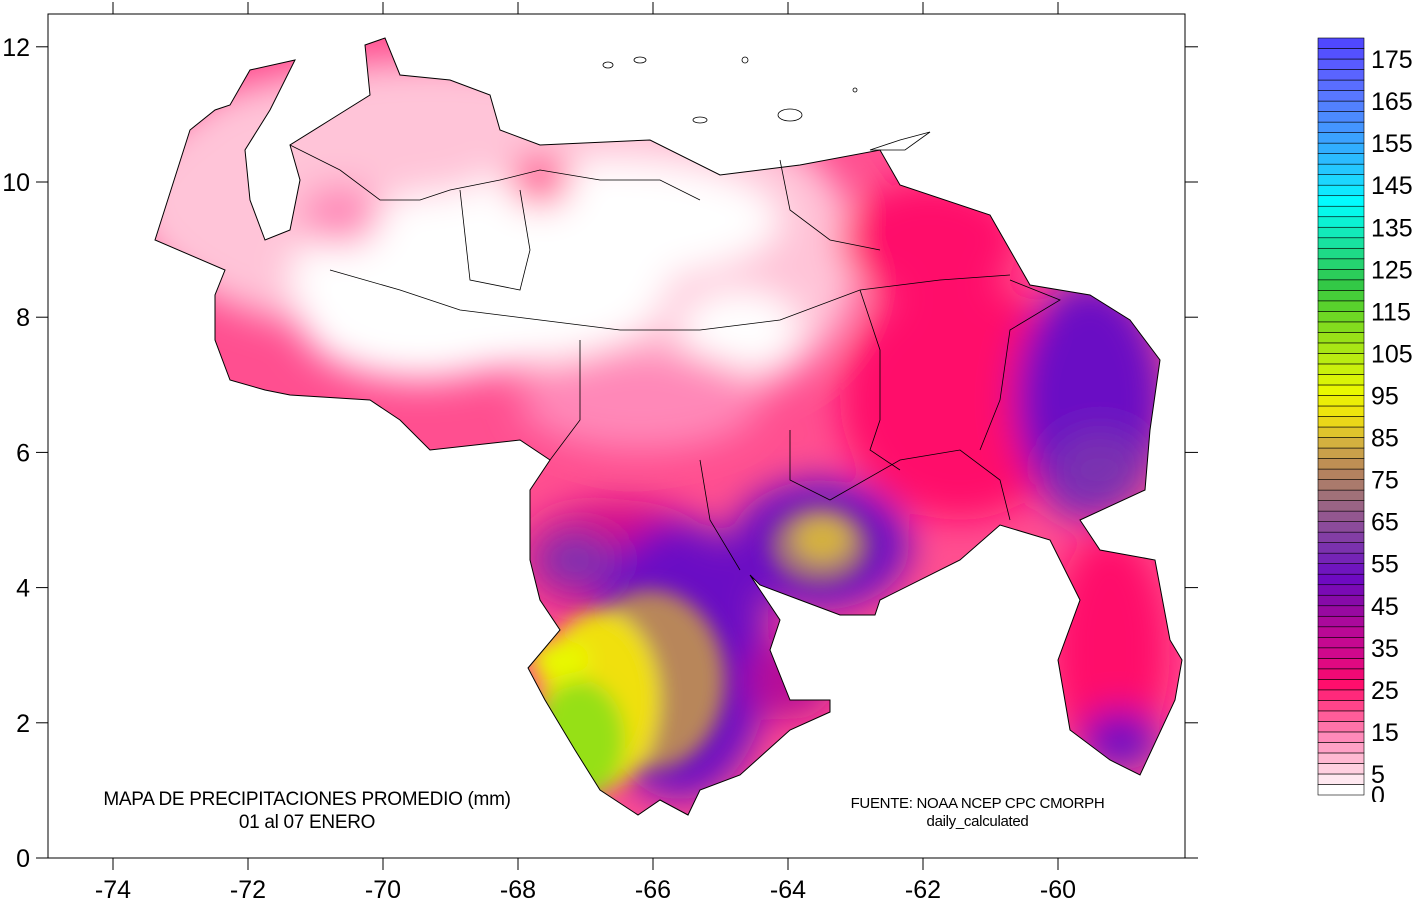  What do you see at coordinates (1385, 607) in the screenshot?
I see `legend-label: 45` at bounding box center [1385, 607].